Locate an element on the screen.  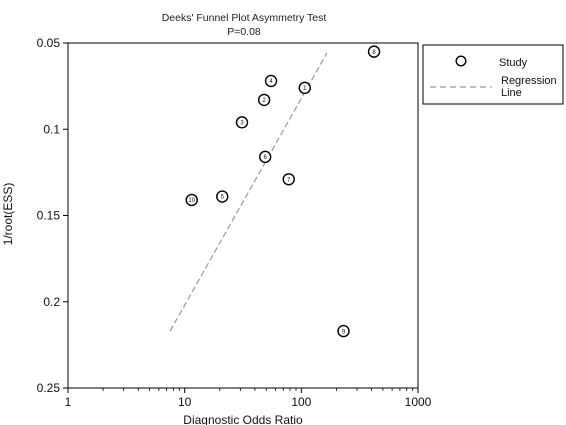
legend-regression-label-2: Line is located at coordinates (511, 93).